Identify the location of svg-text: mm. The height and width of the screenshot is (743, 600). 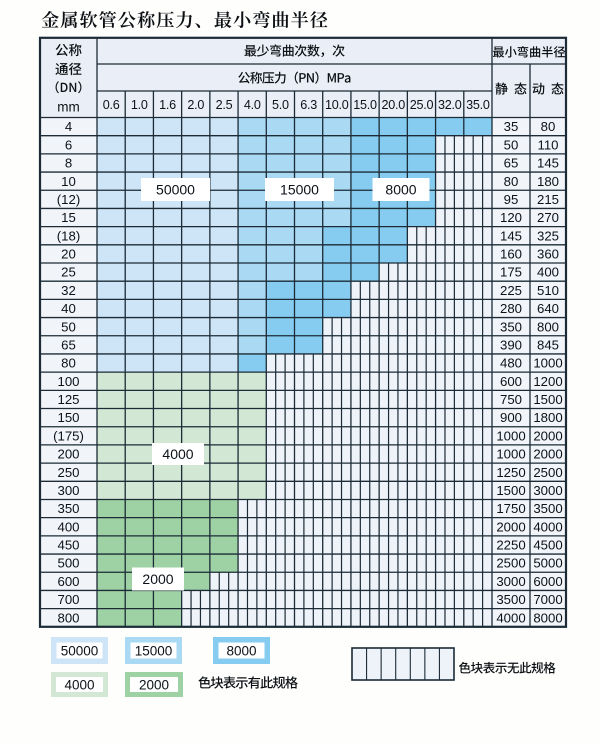
(68, 107).